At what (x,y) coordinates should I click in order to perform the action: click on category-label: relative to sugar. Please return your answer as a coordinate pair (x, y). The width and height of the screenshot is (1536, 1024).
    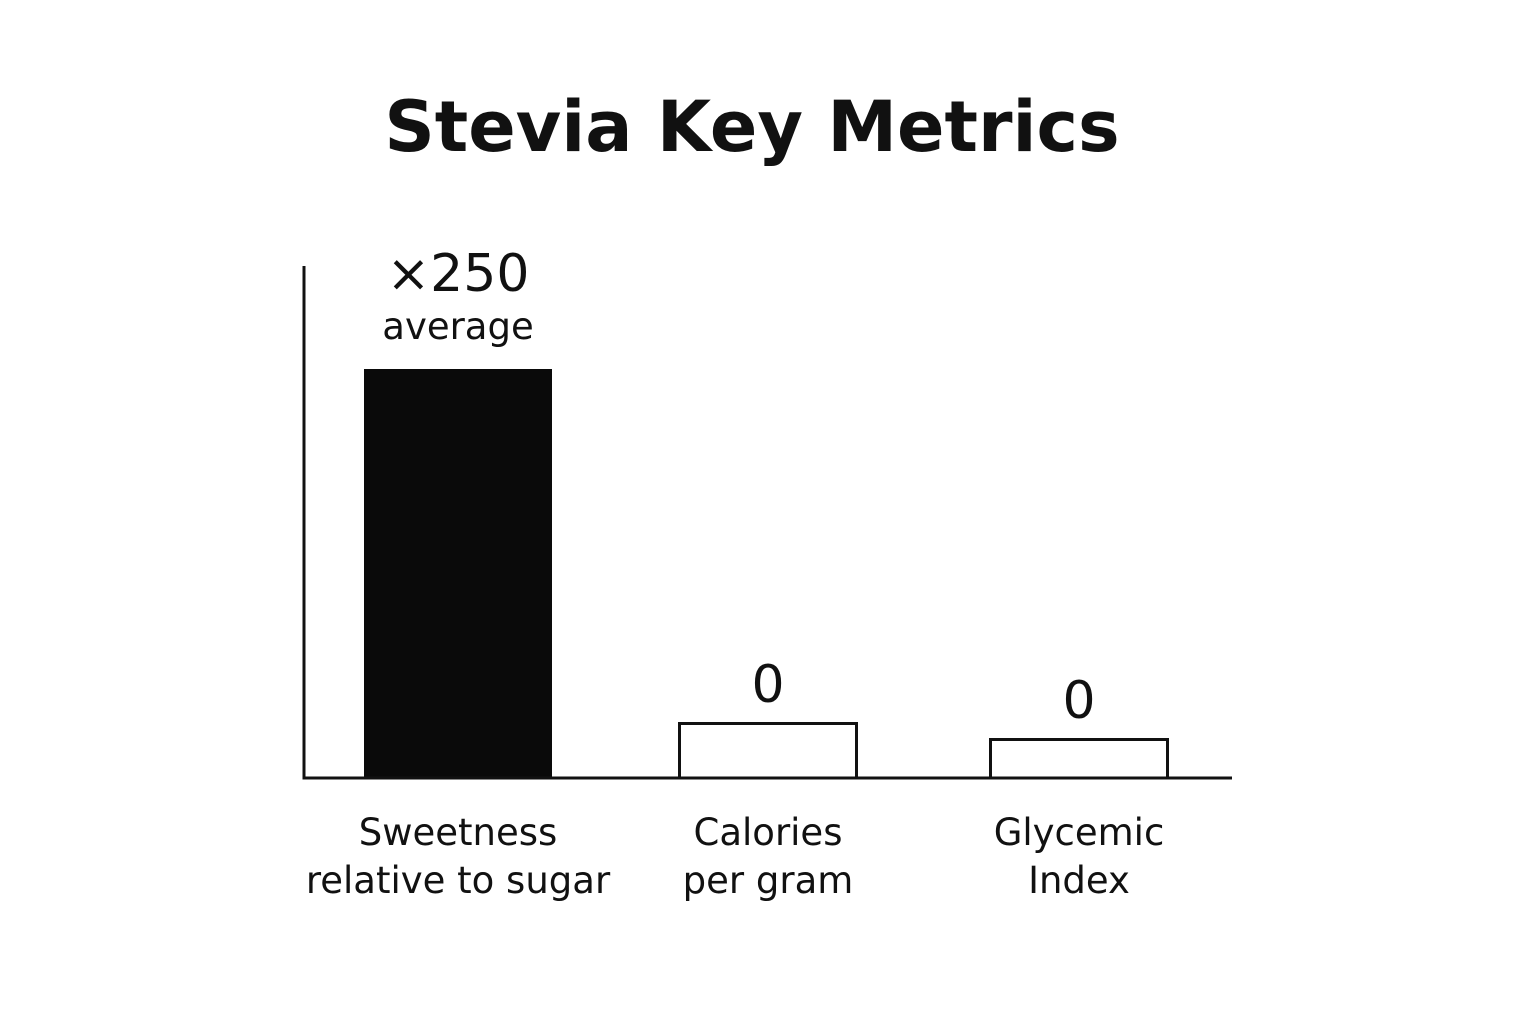
    Looking at the image, I should click on (458, 880).